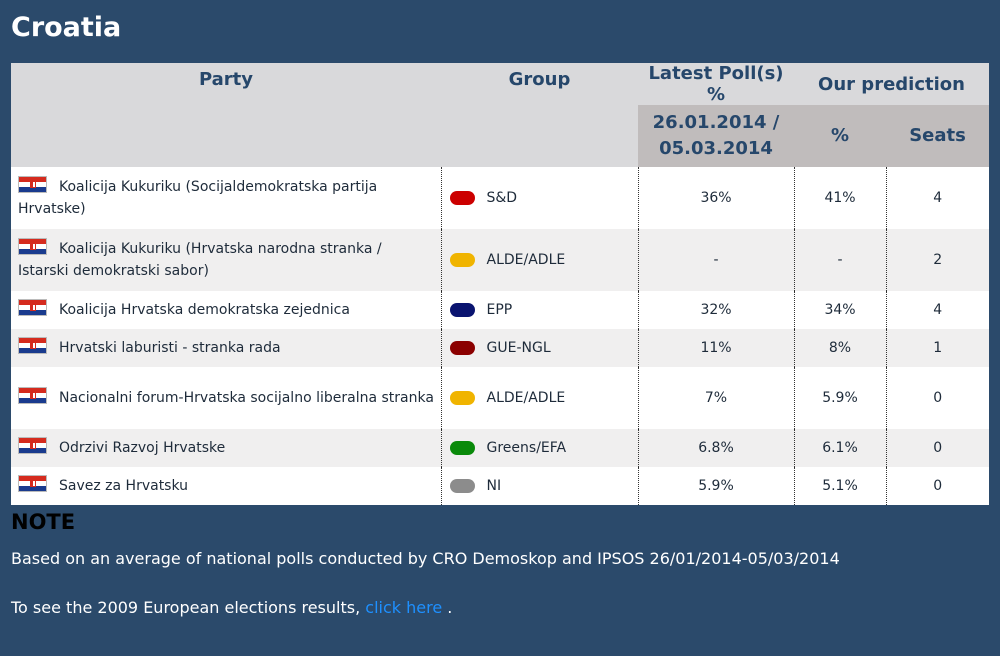  Describe the element at coordinates (539, 115) in the screenshot. I see `header-group: Group` at that location.